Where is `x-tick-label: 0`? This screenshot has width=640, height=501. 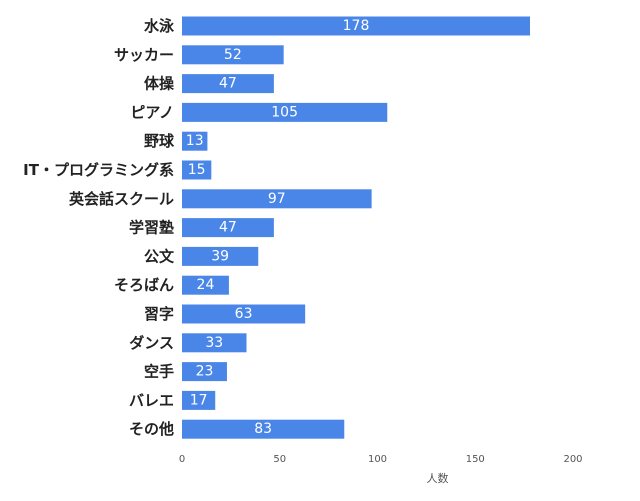 x-tick-label: 0 is located at coordinates (182, 459).